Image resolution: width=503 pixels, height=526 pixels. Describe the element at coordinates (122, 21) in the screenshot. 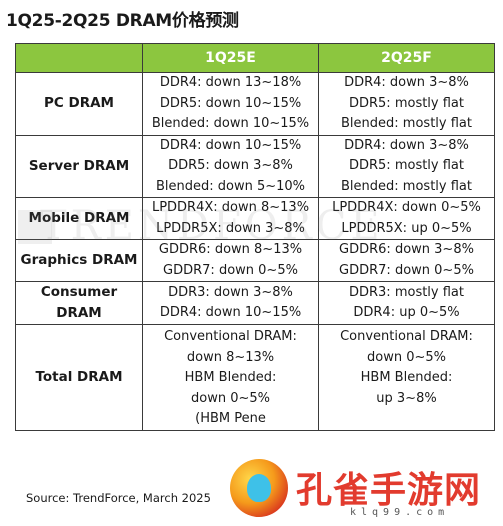

I see `page-title: 1Q25-2Q25 DRAM价格预测` at that location.